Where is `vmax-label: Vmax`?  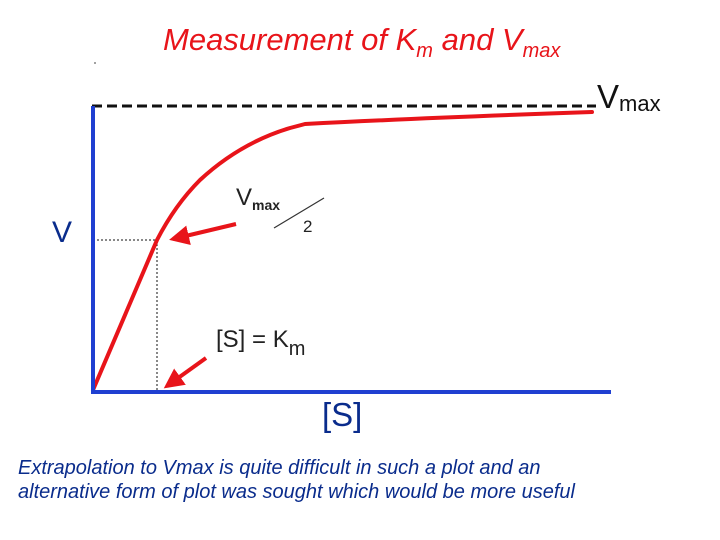 vmax-label: Vmax is located at coordinates (629, 97).